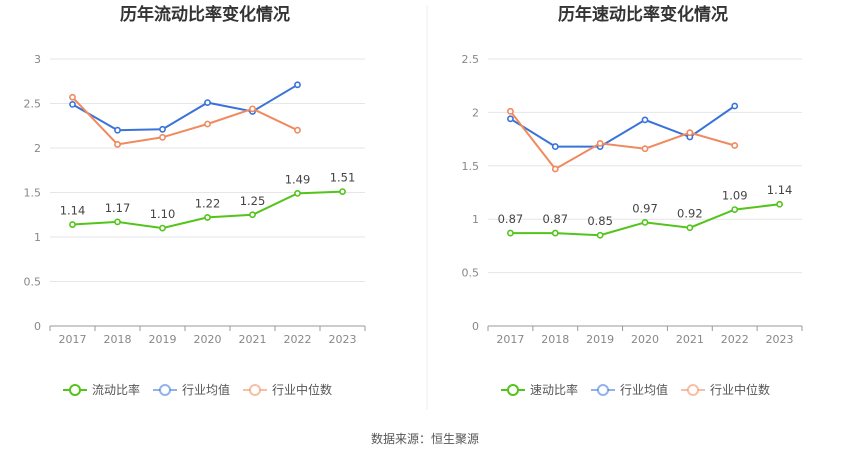  I want to click on data-label: 1.25, so click(253, 201).